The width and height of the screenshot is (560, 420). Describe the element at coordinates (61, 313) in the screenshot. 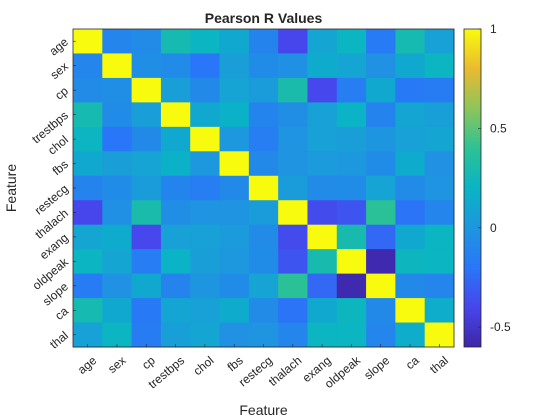

I see `y-tick-label: ca` at that location.